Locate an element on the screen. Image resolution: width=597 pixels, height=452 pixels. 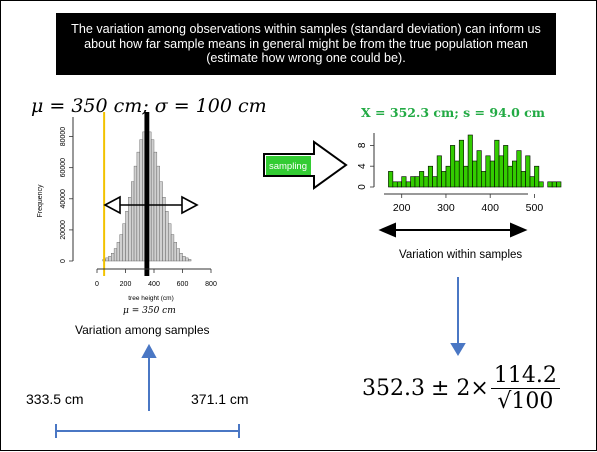
interval-low-label: 333.5 cm is located at coordinates (55, 399).